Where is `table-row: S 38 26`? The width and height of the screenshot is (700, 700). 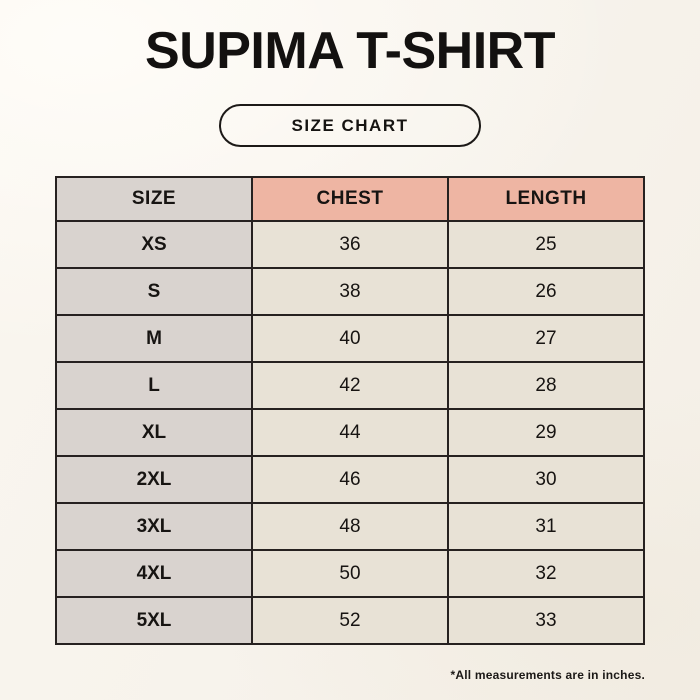 table-row: S 38 26 is located at coordinates (350, 291).